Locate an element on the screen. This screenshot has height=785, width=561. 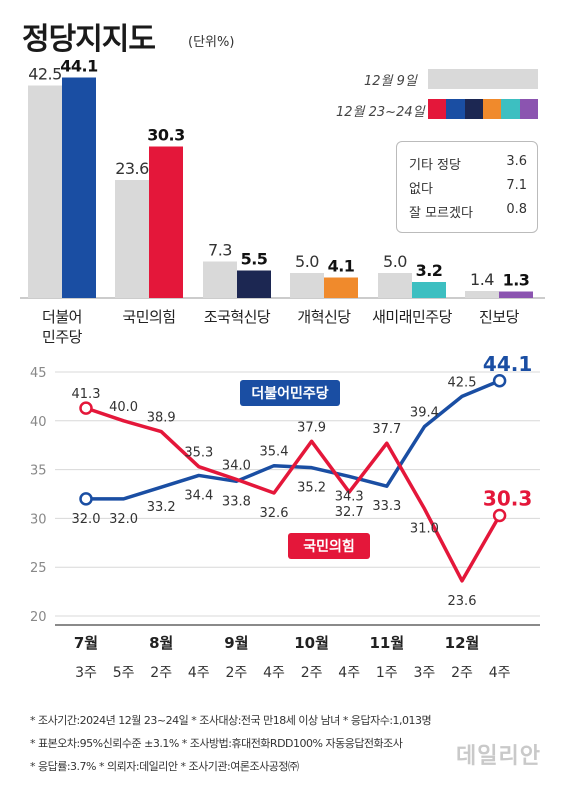
others-row: 잘 모르겠다 0.8 is located at coordinates (468, 213).